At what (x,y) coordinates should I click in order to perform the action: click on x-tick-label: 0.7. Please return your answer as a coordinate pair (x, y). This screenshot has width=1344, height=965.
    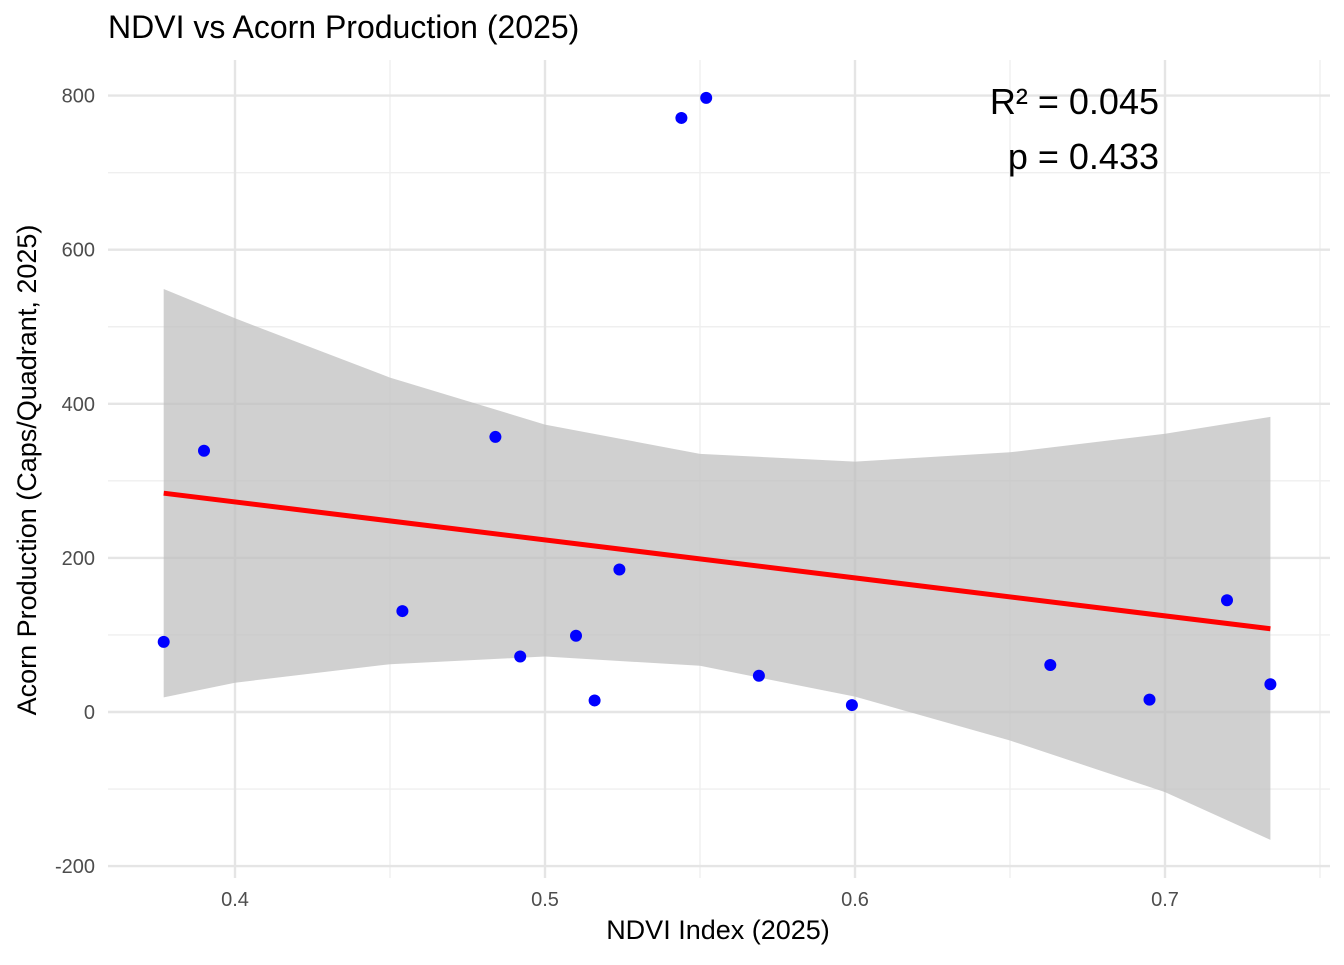
    Looking at the image, I should click on (1165, 900).